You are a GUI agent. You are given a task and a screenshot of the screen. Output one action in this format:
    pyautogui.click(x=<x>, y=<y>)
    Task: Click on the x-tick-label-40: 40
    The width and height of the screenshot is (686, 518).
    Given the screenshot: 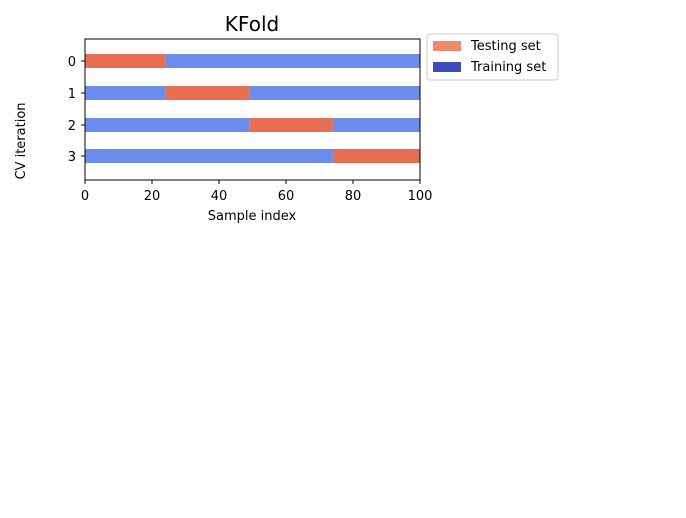 What is the action you would take?
    pyautogui.click(x=219, y=196)
    